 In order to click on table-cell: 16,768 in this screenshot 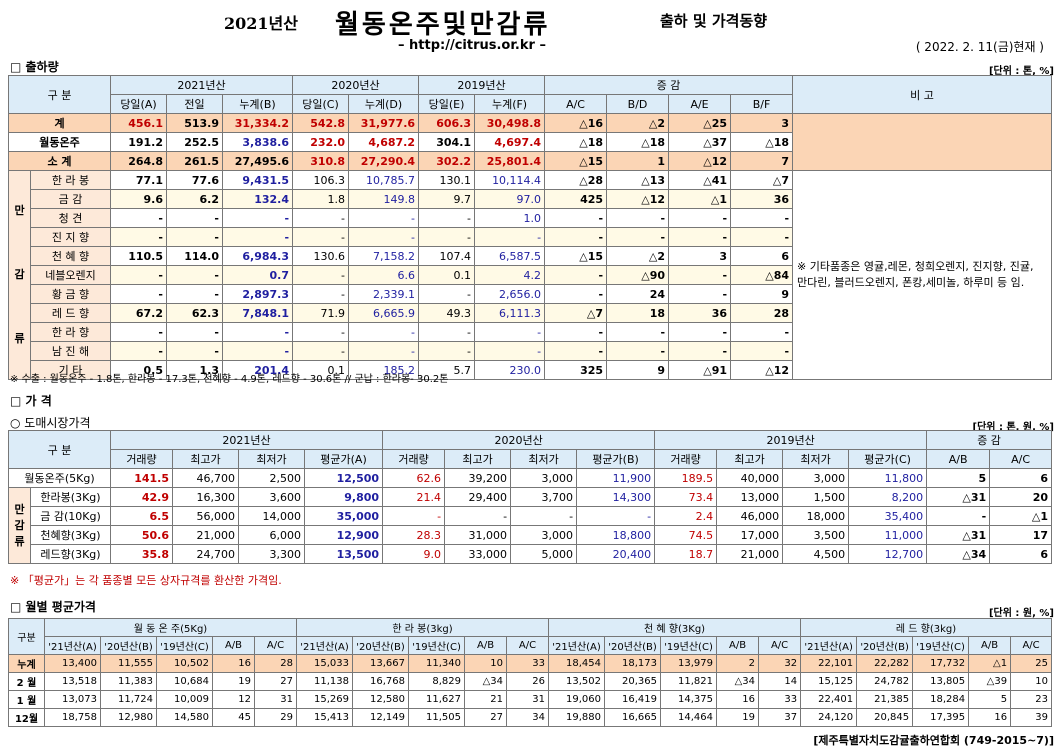, I will do `click(381, 681)`.